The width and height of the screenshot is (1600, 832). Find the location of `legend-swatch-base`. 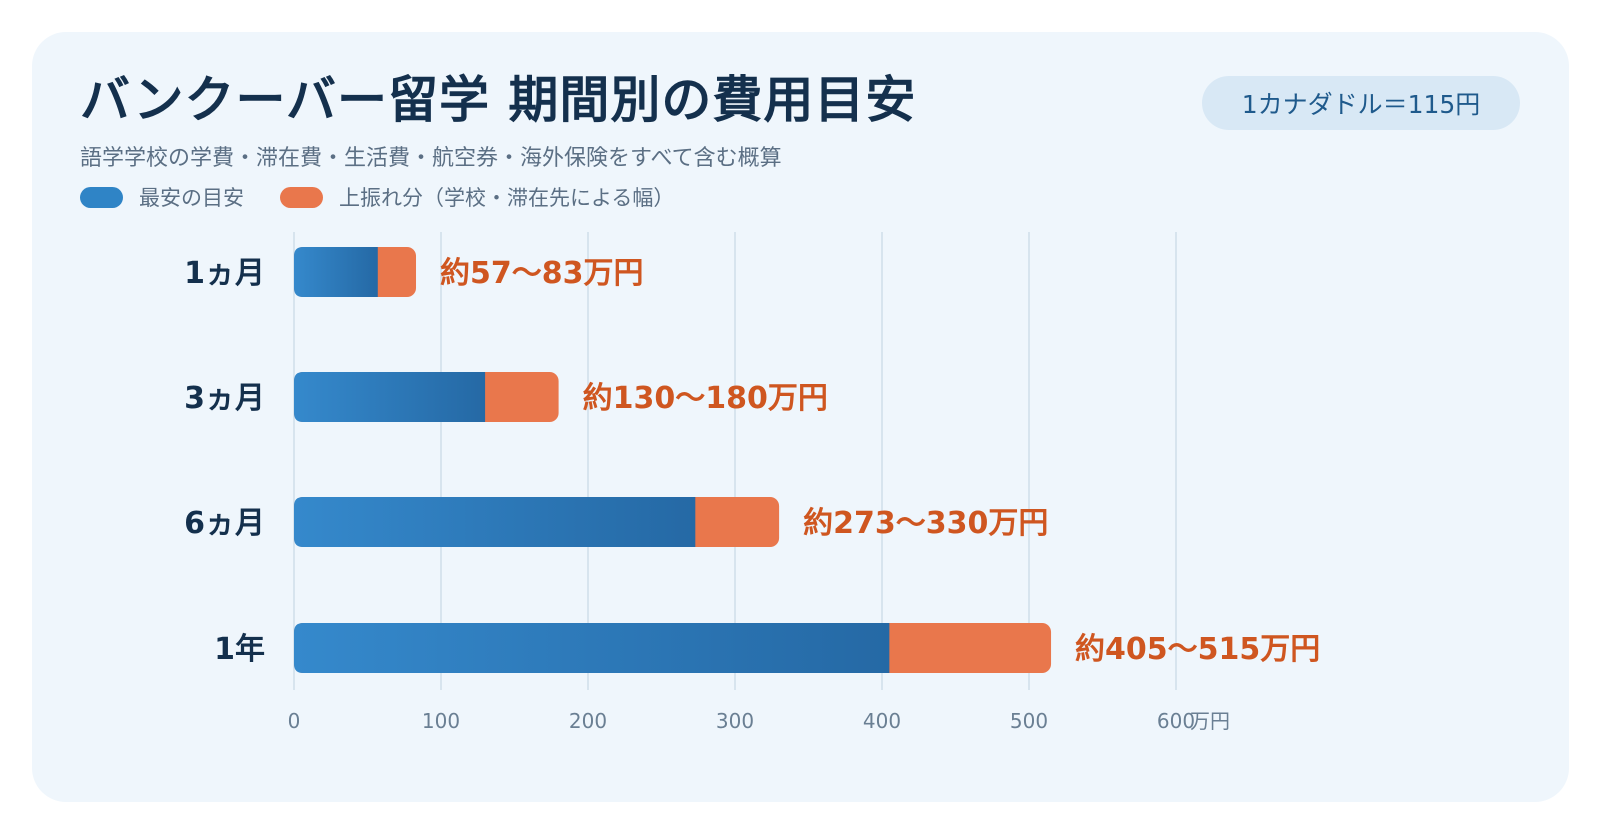

legend-swatch-base is located at coordinates (101, 197).